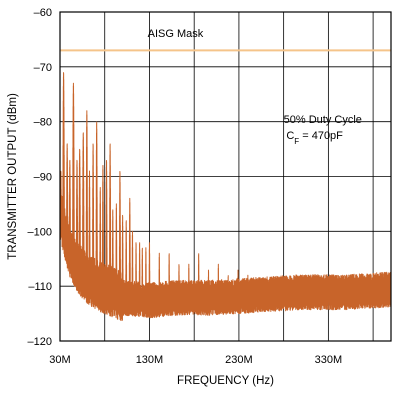  What do you see at coordinates (40, 232) in the screenshot?
I see `y-tick-label: –100` at bounding box center [40, 232].